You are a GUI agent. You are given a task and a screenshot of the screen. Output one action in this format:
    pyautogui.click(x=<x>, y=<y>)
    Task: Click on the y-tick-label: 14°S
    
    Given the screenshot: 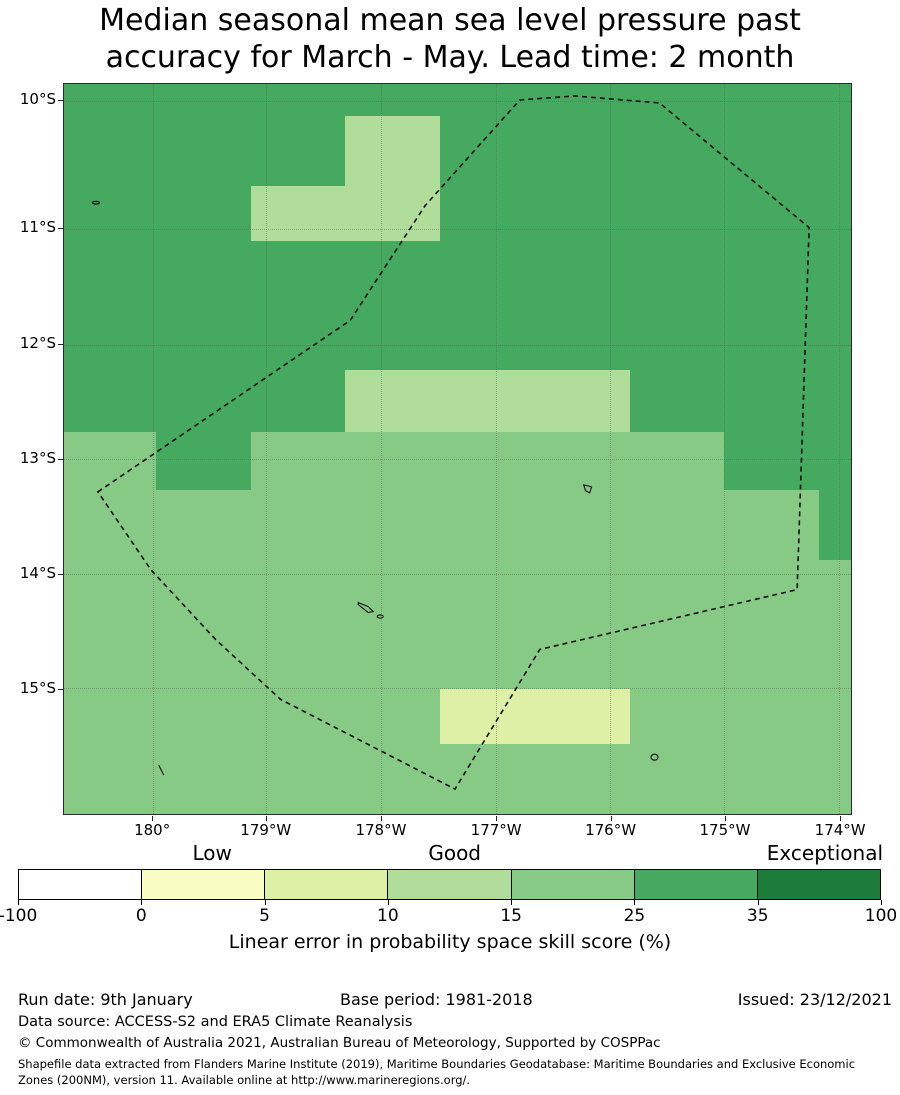 What is the action you would take?
    pyautogui.click(x=37, y=573)
    